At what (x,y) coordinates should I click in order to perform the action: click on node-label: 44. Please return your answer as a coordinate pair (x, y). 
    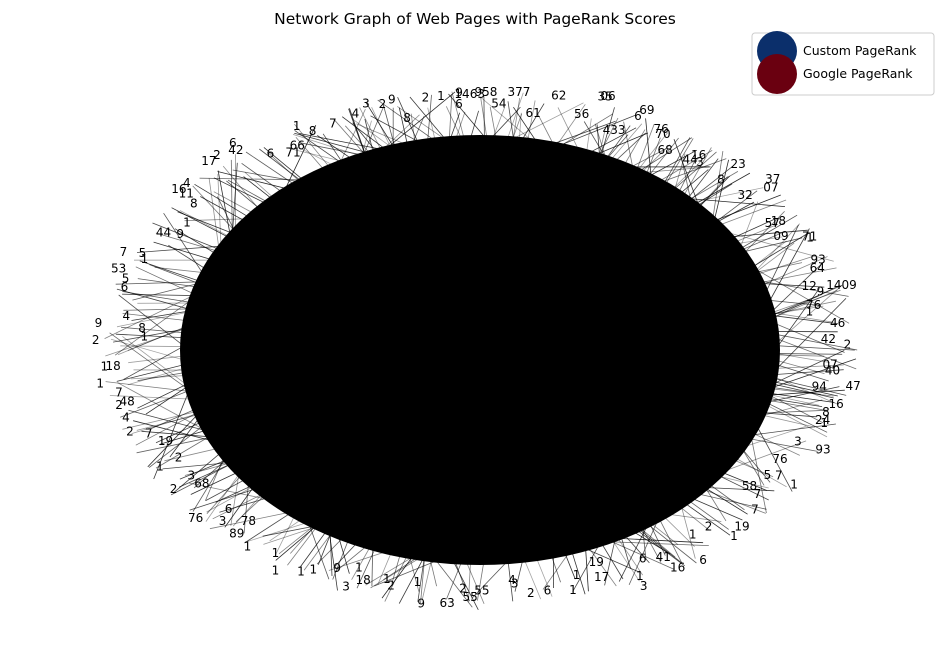
    Looking at the image, I should click on (689, 160).